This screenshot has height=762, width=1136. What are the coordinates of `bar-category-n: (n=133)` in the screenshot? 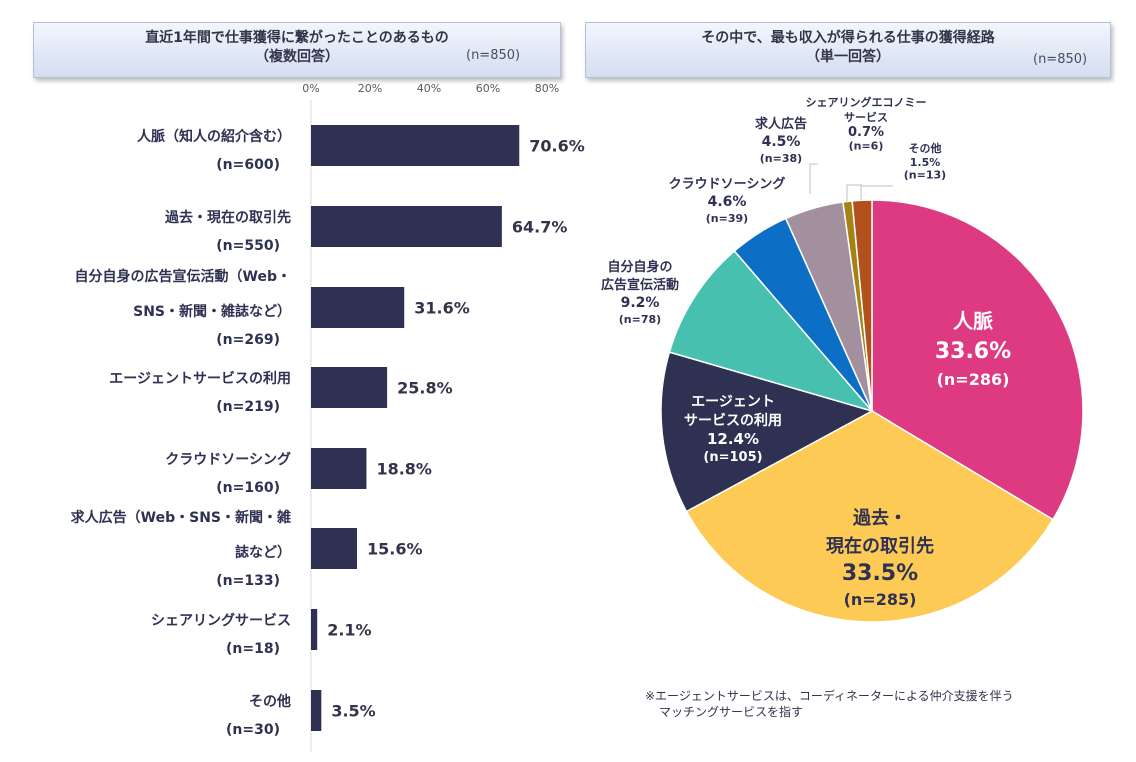 It's located at (248, 581).